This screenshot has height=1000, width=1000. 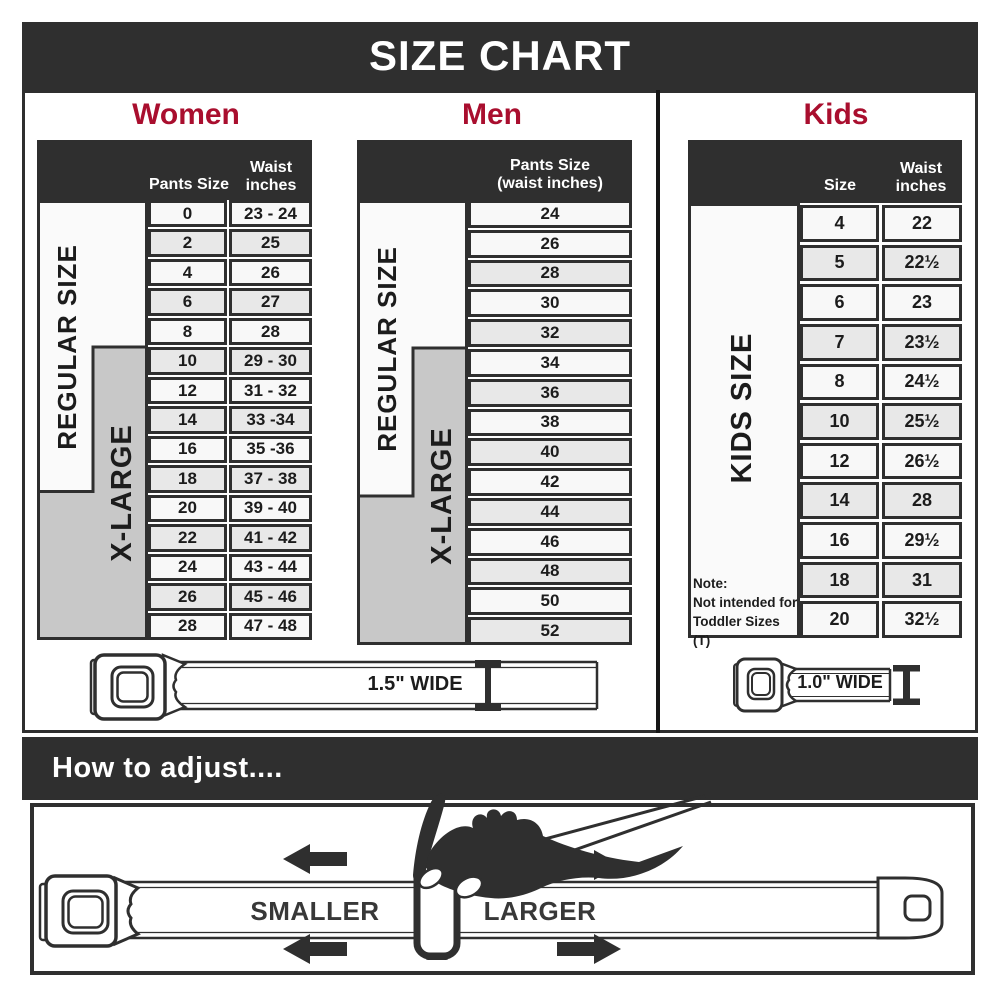 What do you see at coordinates (186, 114) in the screenshot?
I see `women-section-heading: Women` at bounding box center [186, 114].